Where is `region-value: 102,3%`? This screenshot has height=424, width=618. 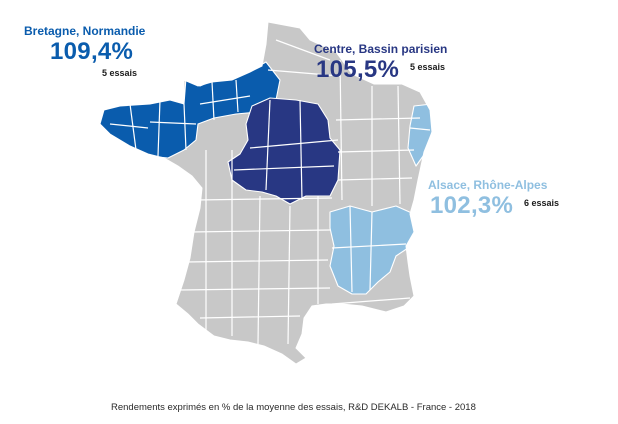
region-value: 102,3% is located at coordinates (472, 205).